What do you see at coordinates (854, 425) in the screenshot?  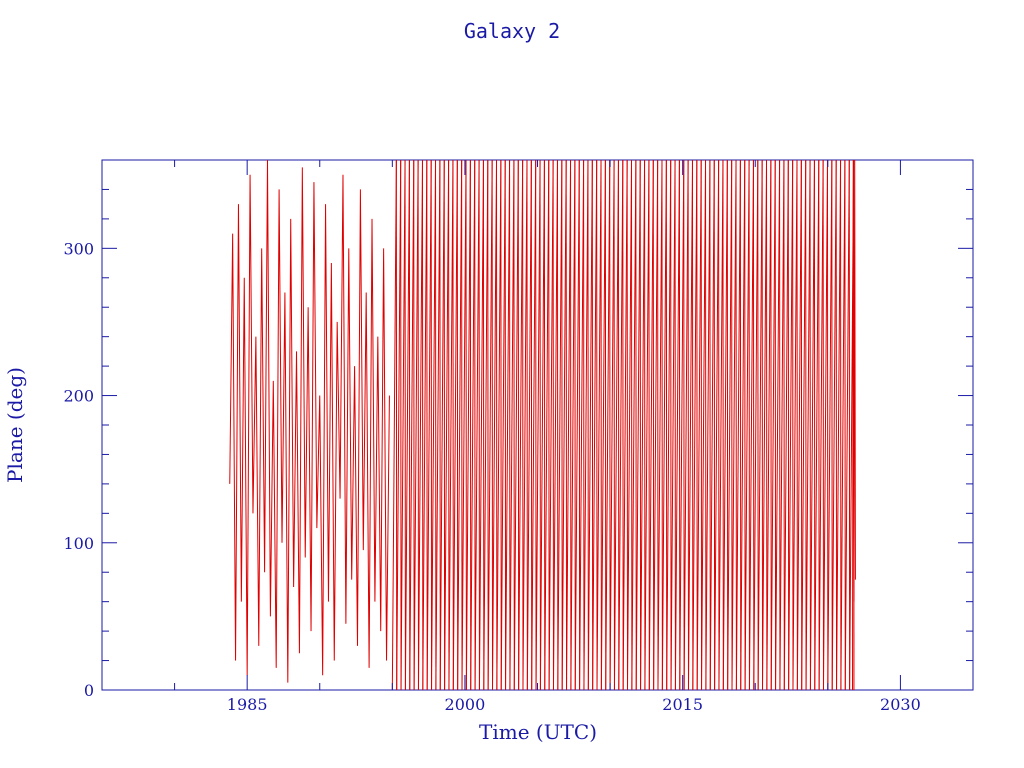 I see `series-end-segment` at bounding box center [854, 425].